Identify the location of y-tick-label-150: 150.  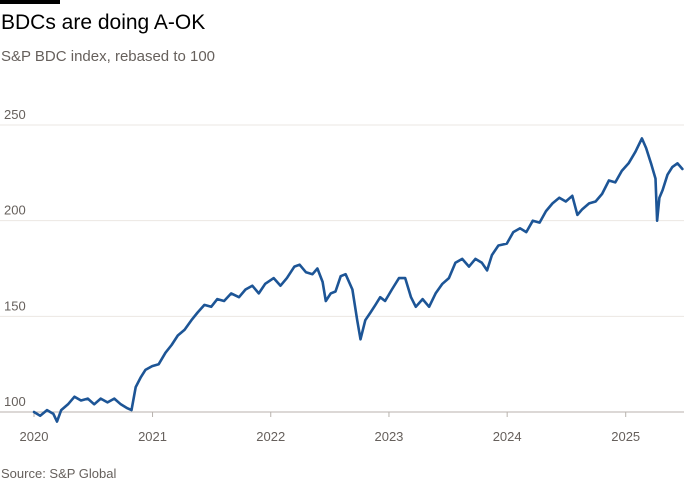
(15, 305).